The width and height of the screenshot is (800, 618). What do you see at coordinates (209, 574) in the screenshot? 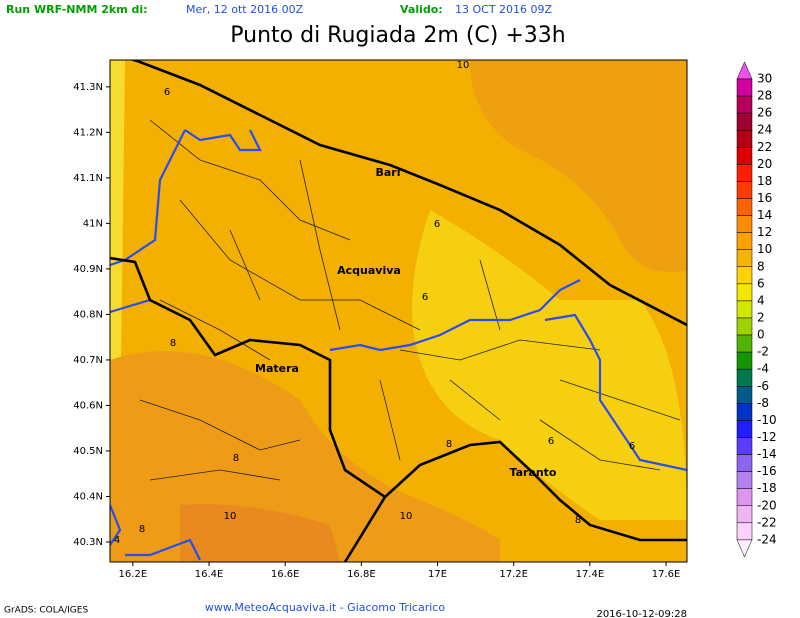
I see `lon-tick-label: 16.4E` at bounding box center [209, 574].